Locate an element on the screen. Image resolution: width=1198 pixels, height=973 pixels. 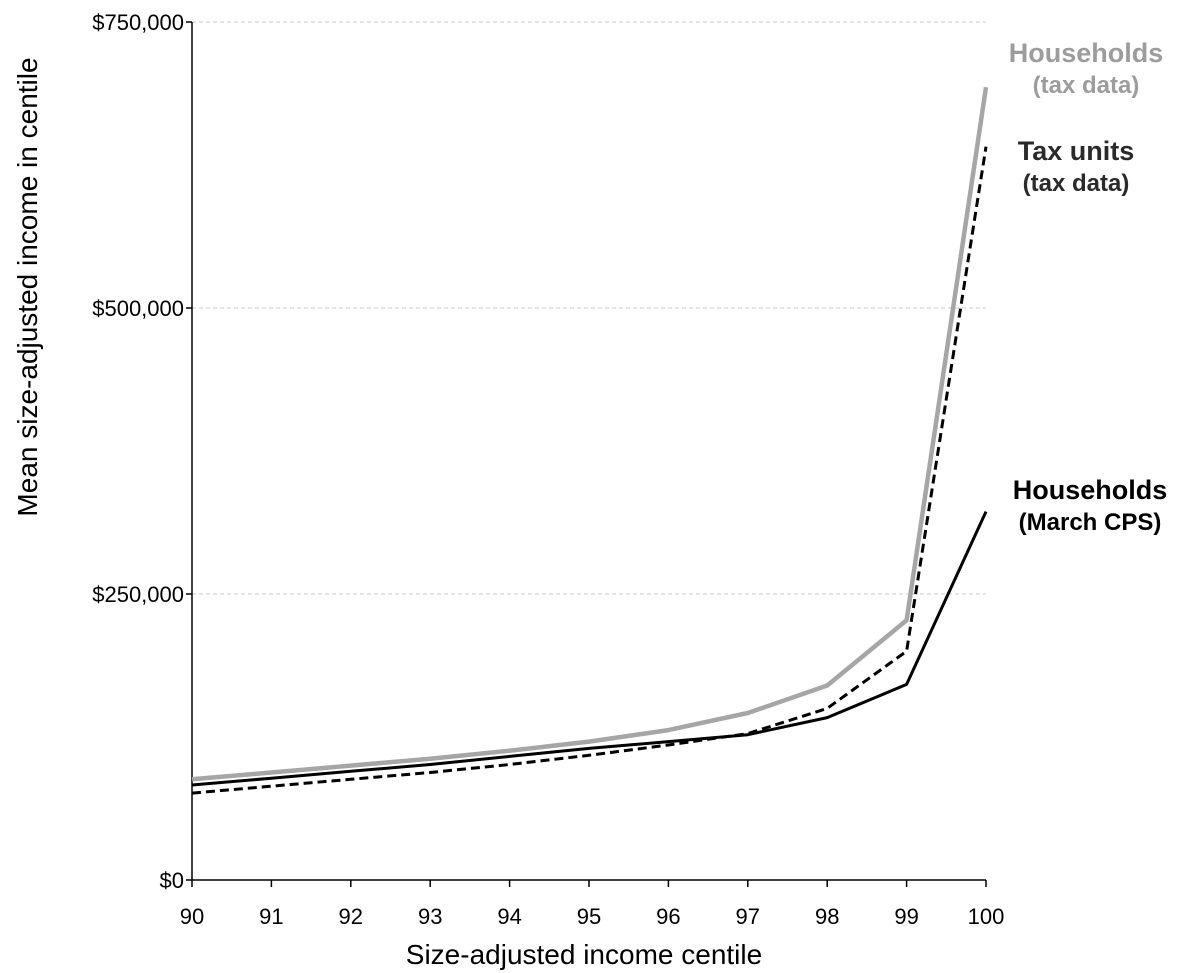
series-label-hh_cps: Households (March CPS) is located at coordinates (1090, 505).